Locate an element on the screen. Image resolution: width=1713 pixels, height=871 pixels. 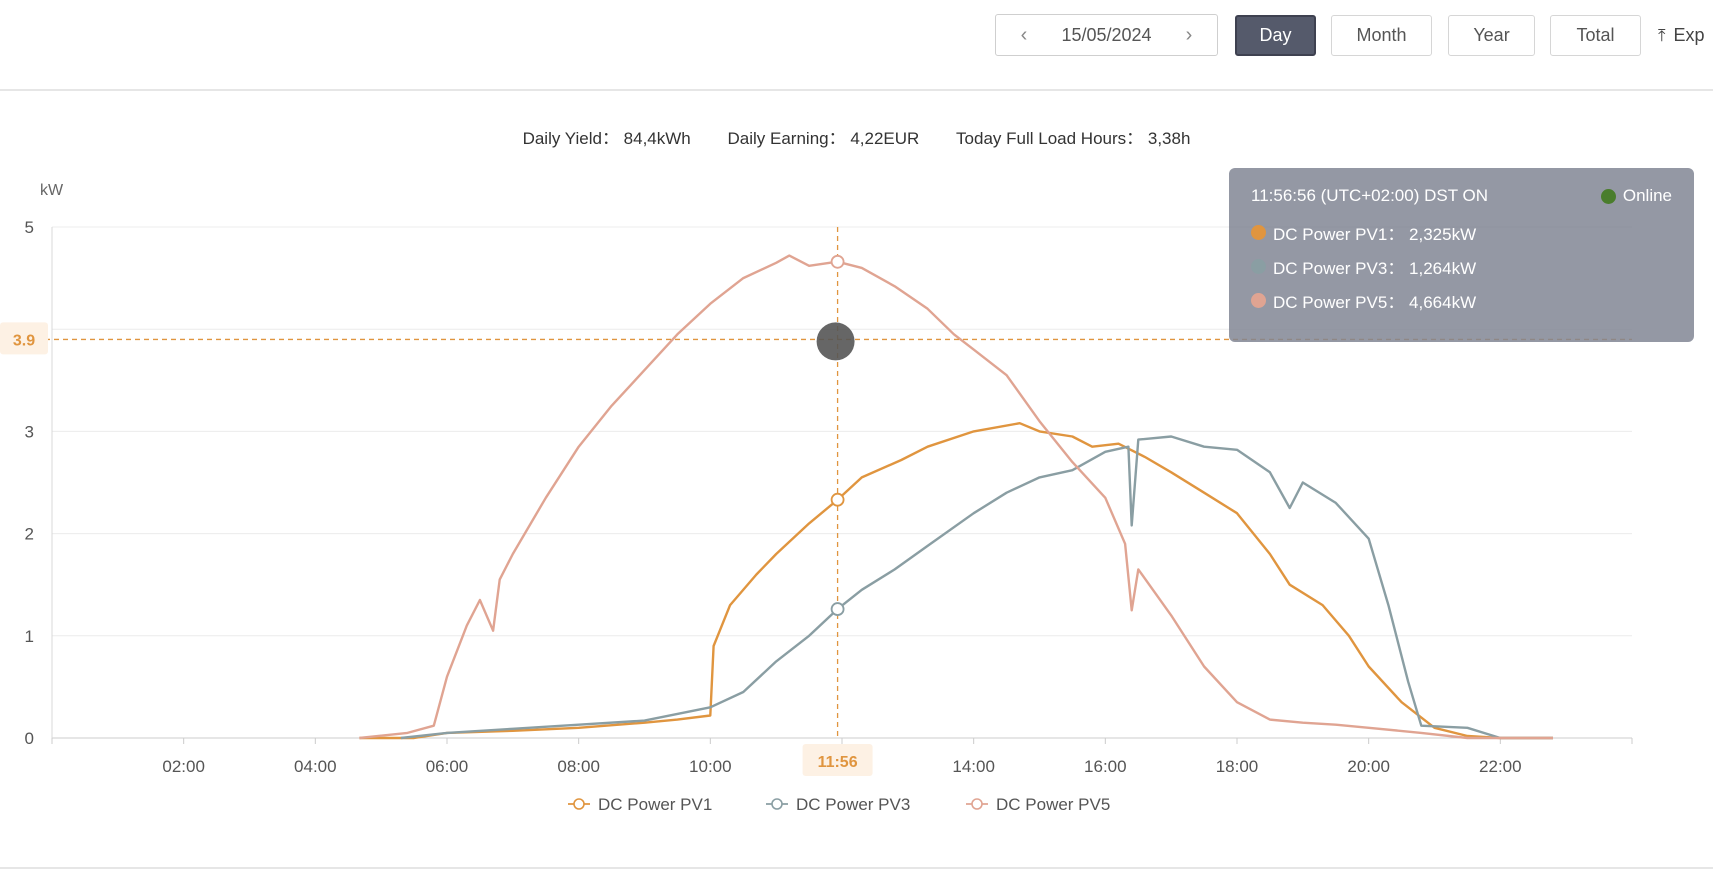
crosshair-x-label-bg is located at coordinates (837, 760).